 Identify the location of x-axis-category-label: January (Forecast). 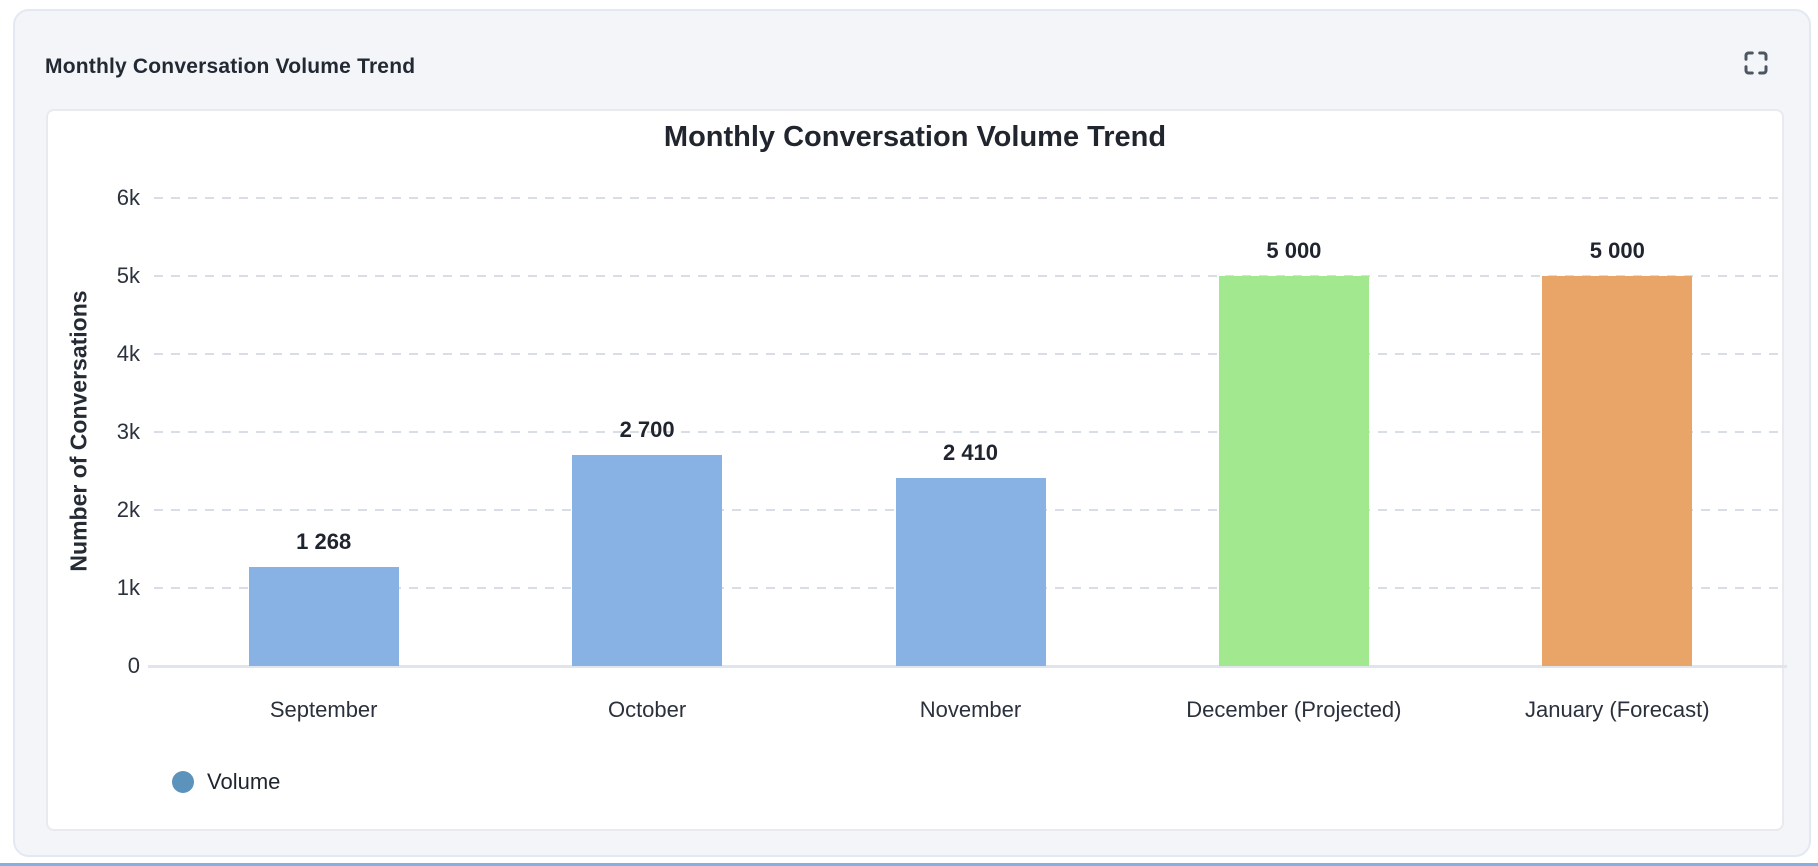
(1617, 709).